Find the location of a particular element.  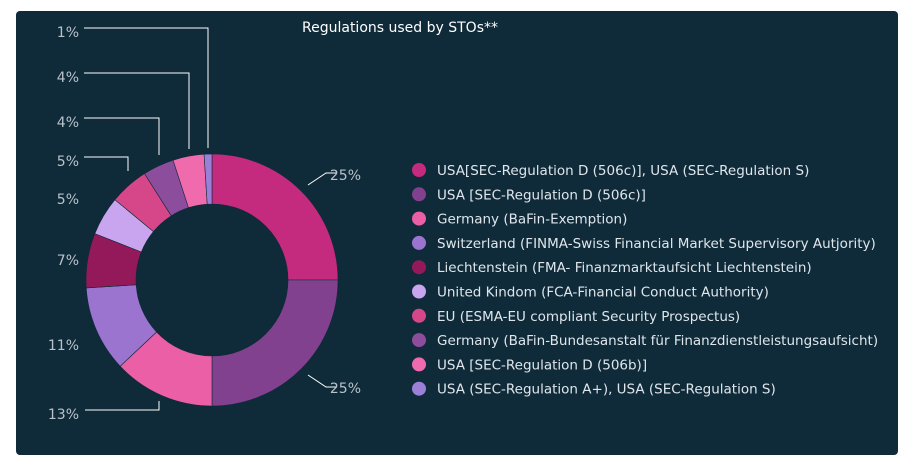

legend-item: Germany (BaFin-Exemption) is located at coordinates (519, 219).